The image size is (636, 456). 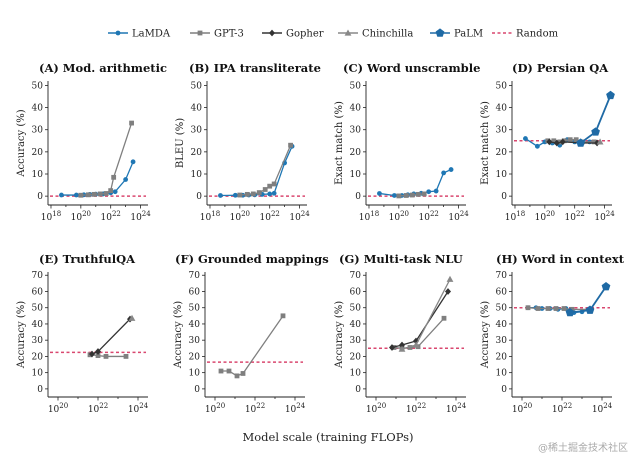 What do you see at coordinates (562, 408) in the screenshot?
I see `x-tick-label: 1022` at bounding box center [562, 408].